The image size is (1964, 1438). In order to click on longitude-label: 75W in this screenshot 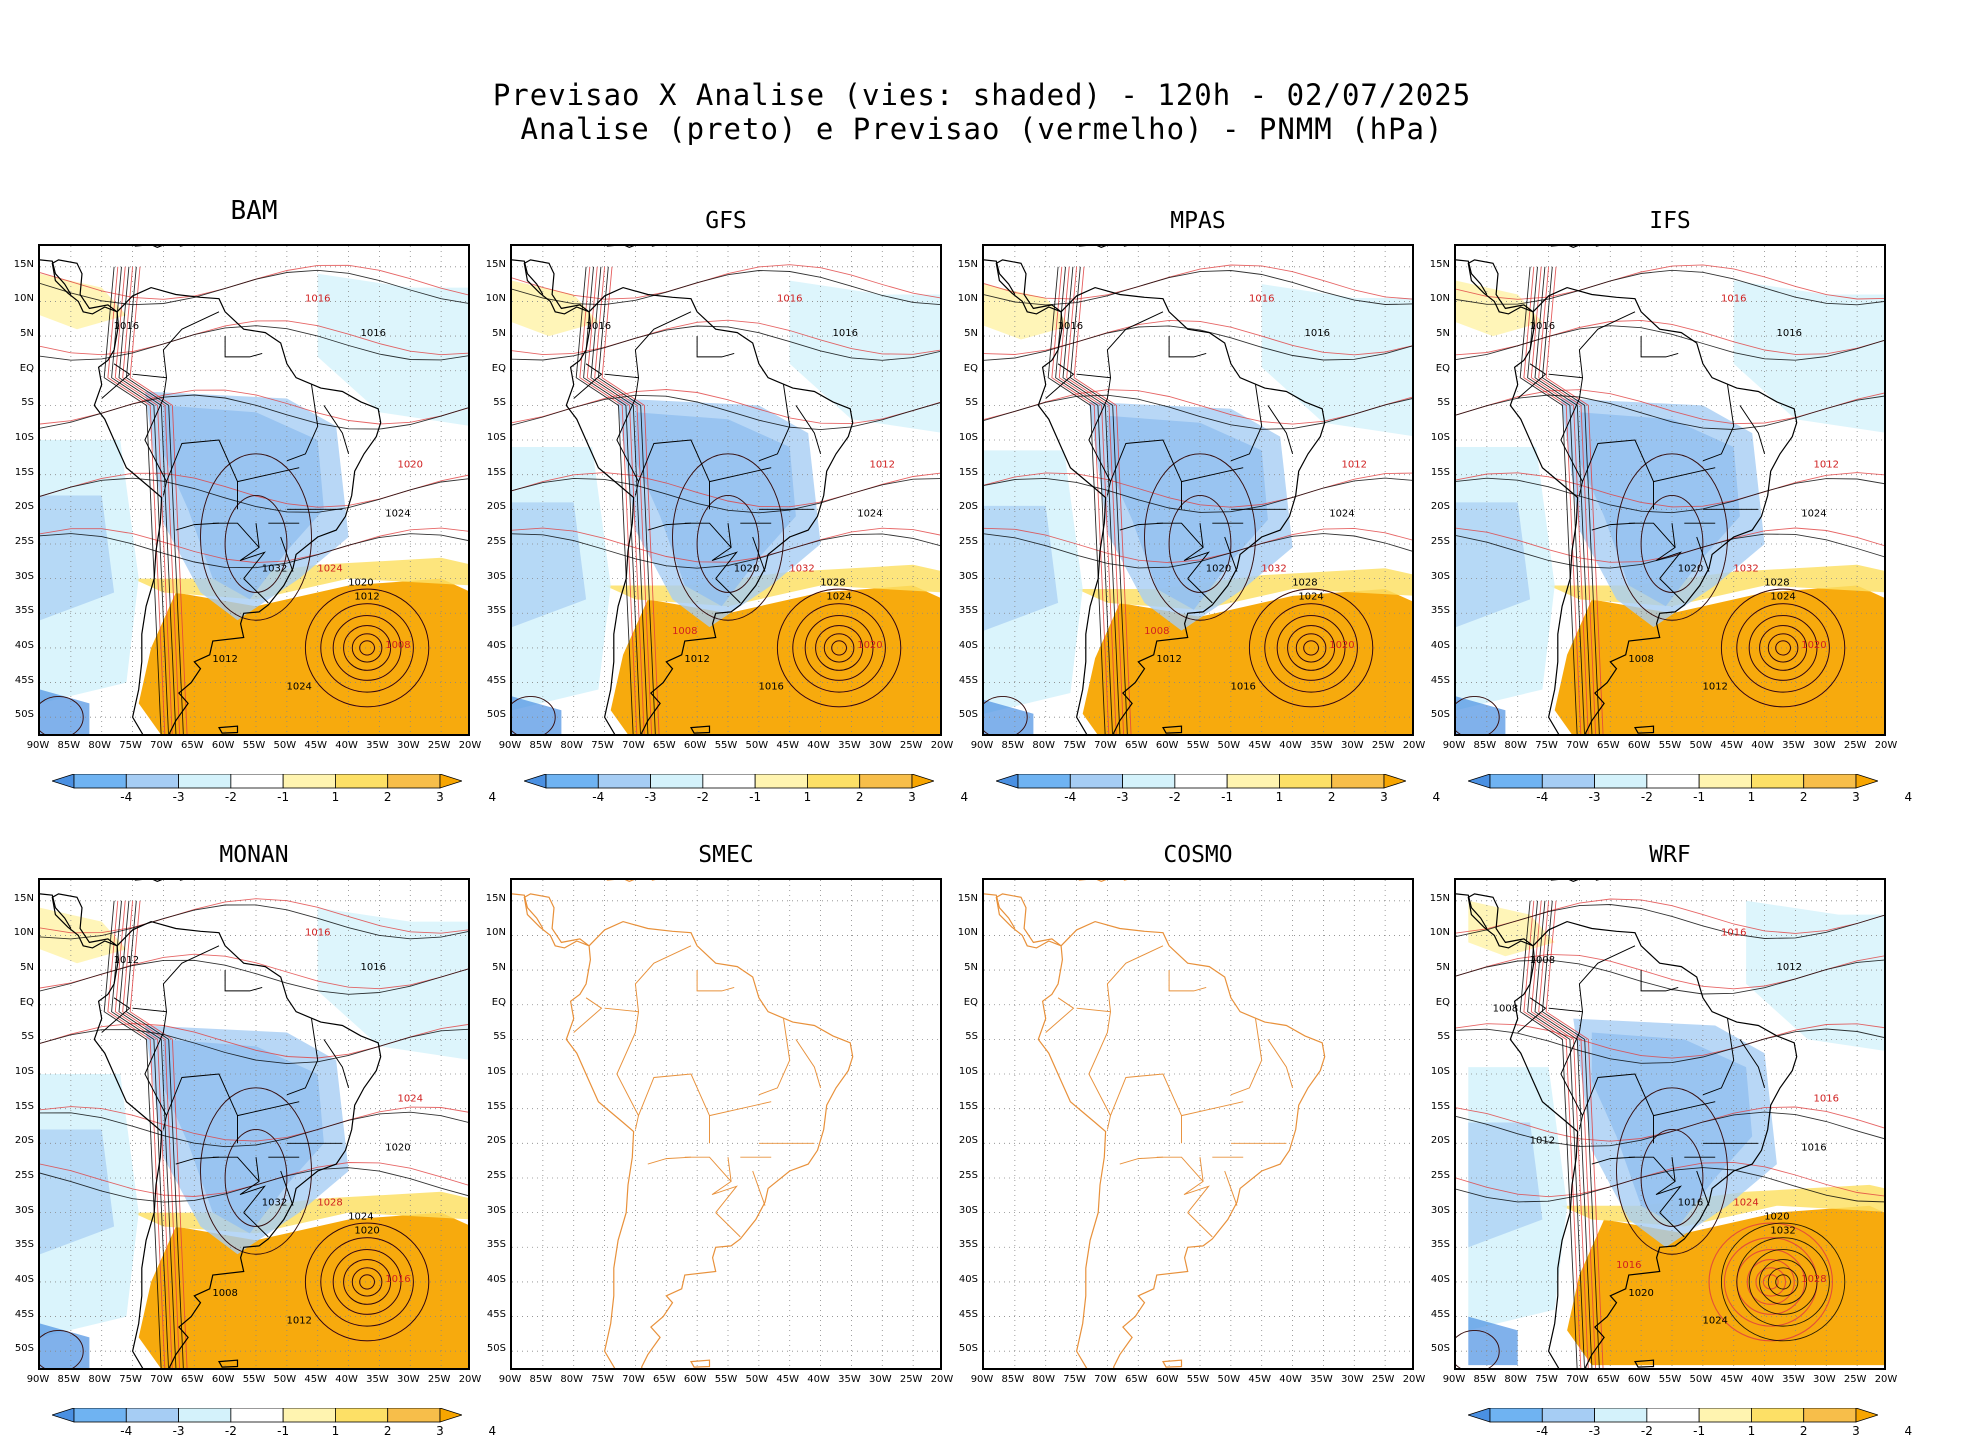, I will do `click(1074, 745)`.